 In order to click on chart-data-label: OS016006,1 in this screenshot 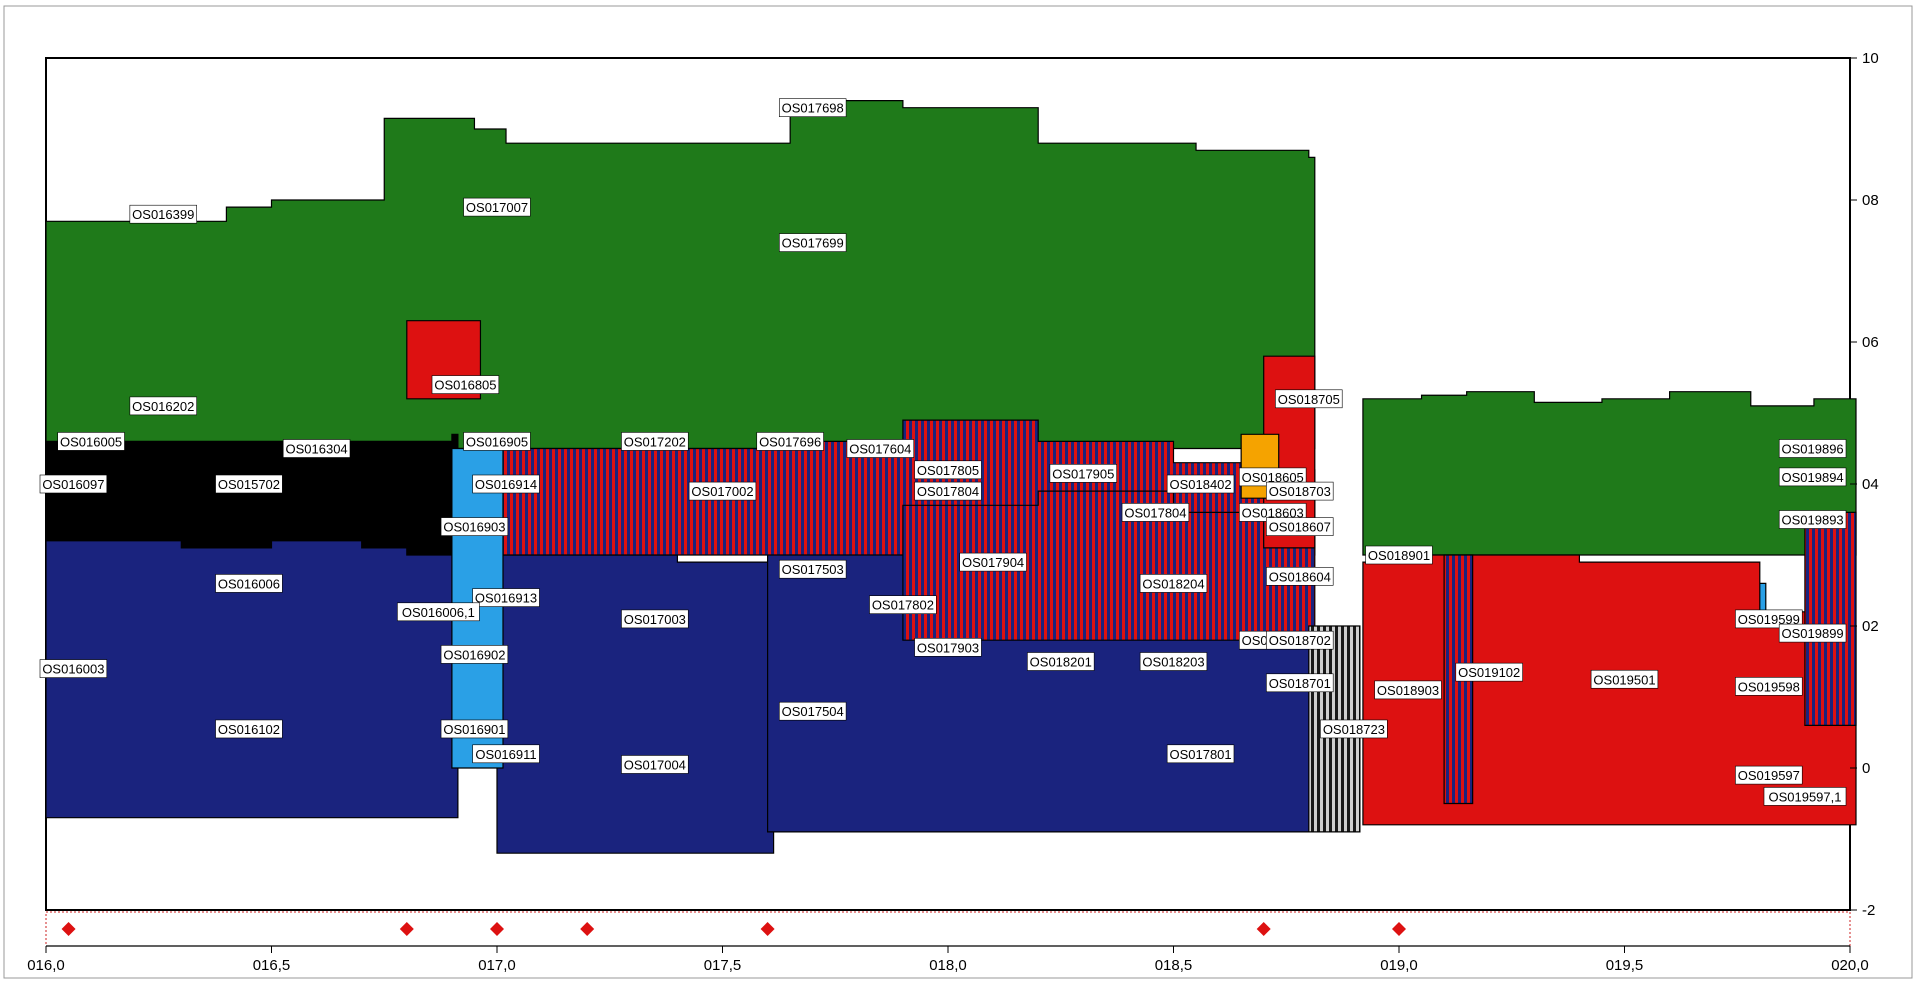, I will do `click(438, 612)`.